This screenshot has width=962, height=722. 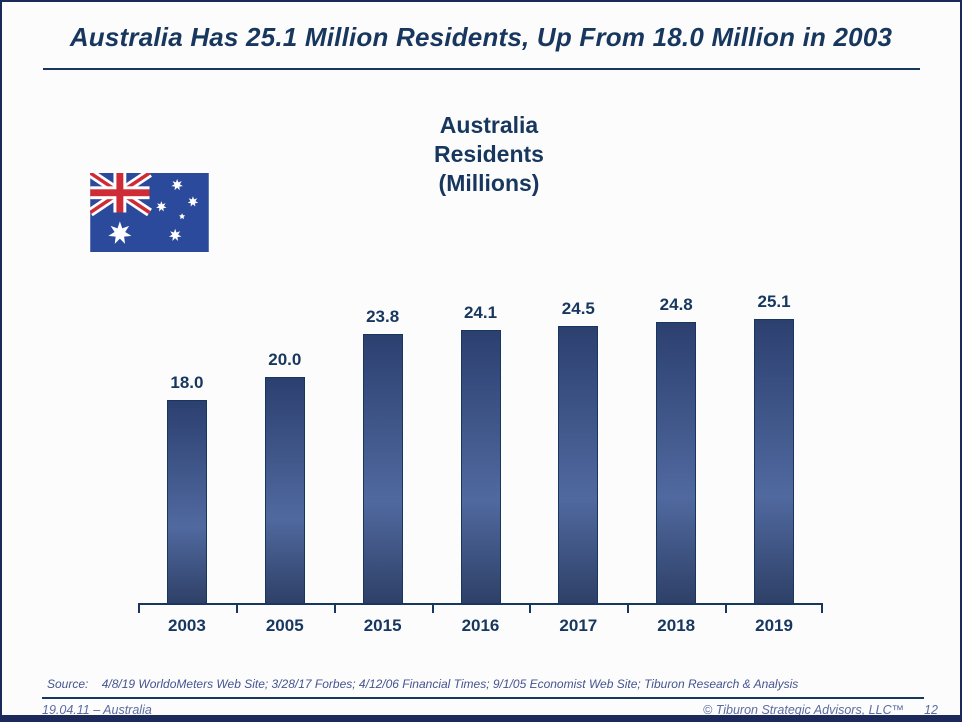 What do you see at coordinates (480, 604) in the screenshot?
I see `x-axis-line` at bounding box center [480, 604].